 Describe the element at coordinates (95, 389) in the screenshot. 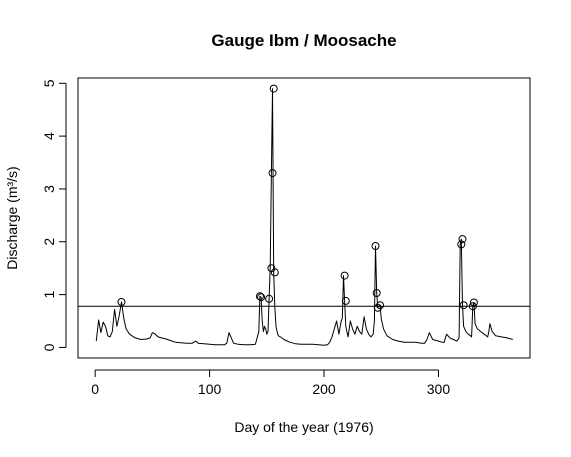

I see `x-tick-label: 0` at that location.